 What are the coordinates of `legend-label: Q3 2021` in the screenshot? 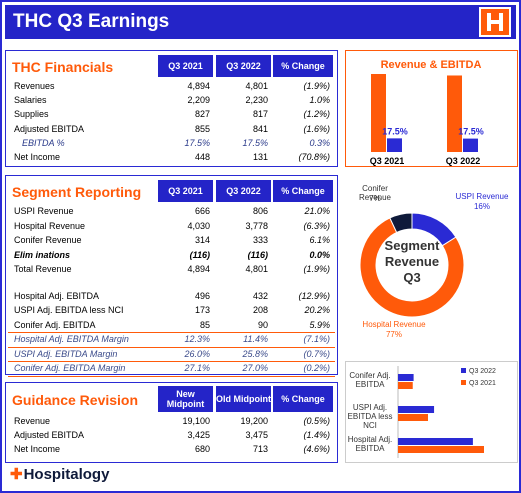 It's located at (482, 383).